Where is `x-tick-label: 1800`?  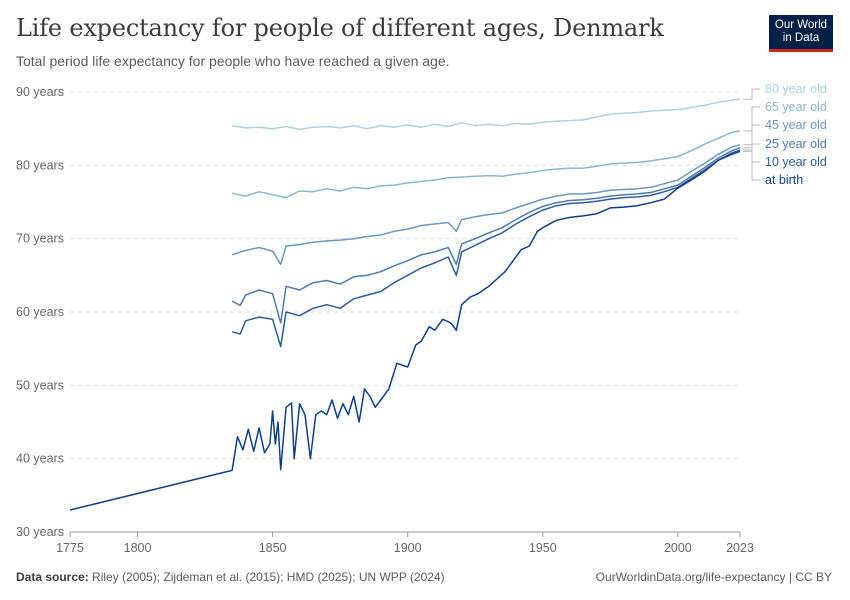 x-tick-label: 1800 is located at coordinates (138, 548).